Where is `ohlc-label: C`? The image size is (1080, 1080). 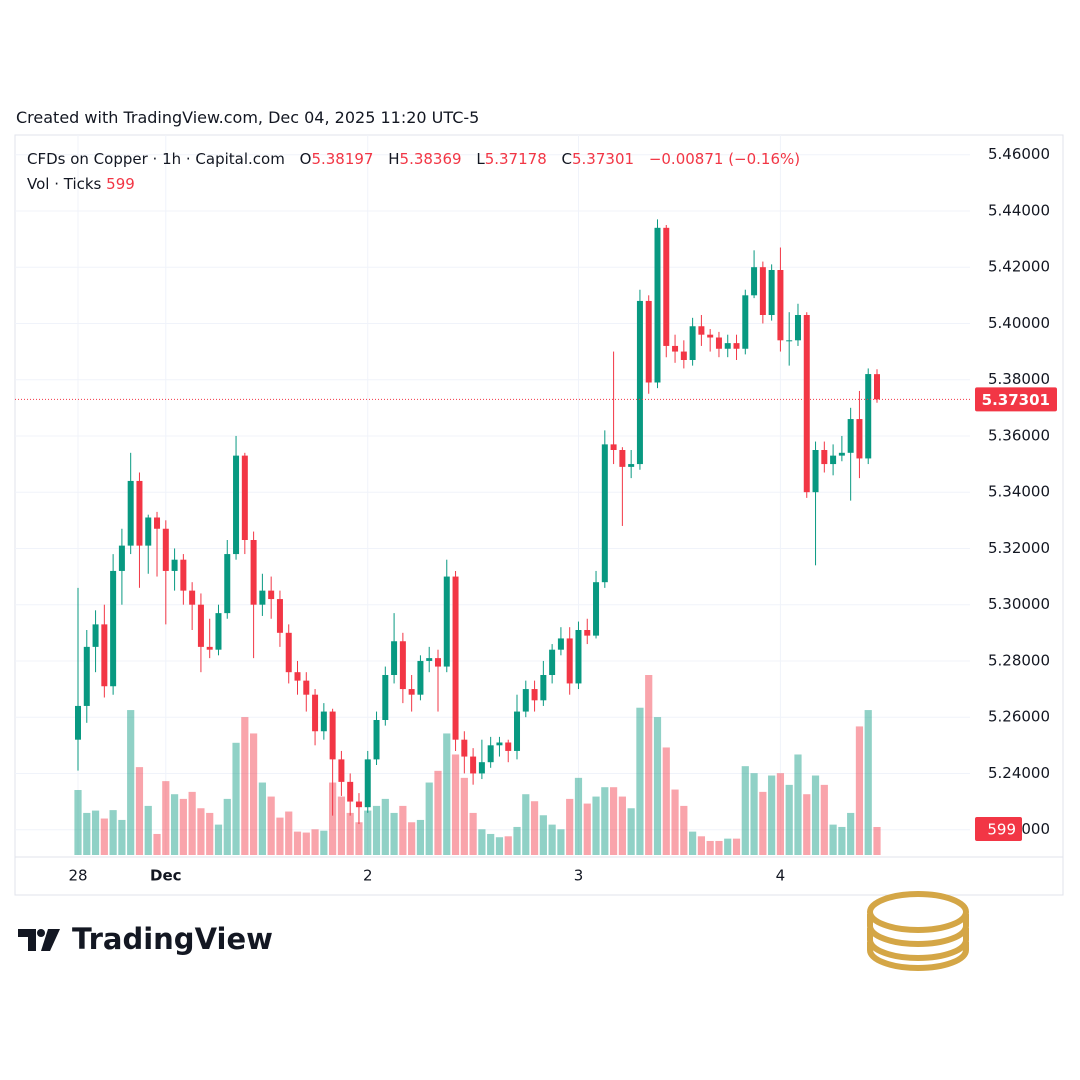
ohlc-label: C is located at coordinates (566, 159).